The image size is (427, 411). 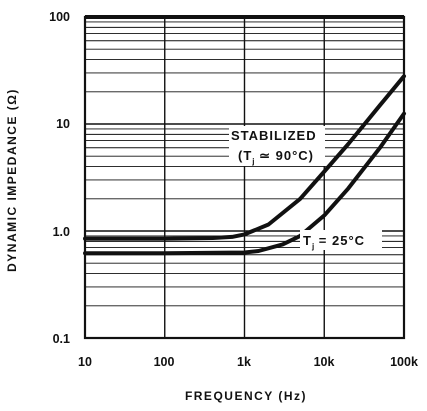 What do you see at coordinates (61, 232) in the screenshot?
I see `y-tick-label-1: 1.0` at bounding box center [61, 232].